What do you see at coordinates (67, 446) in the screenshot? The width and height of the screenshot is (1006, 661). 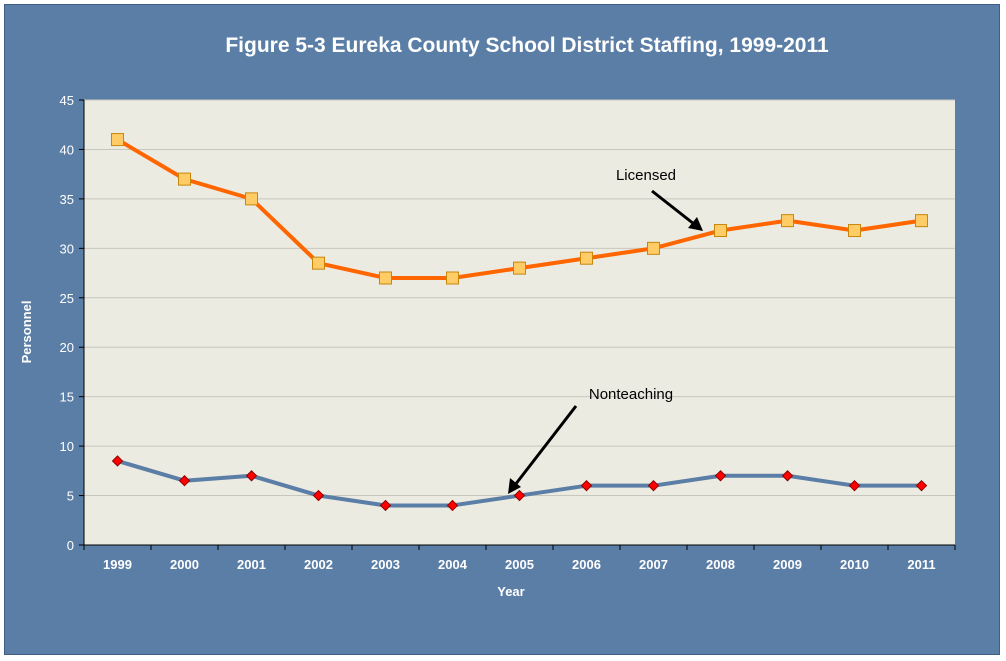 I see `y-tick-label-10: 10` at bounding box center [67, 446].